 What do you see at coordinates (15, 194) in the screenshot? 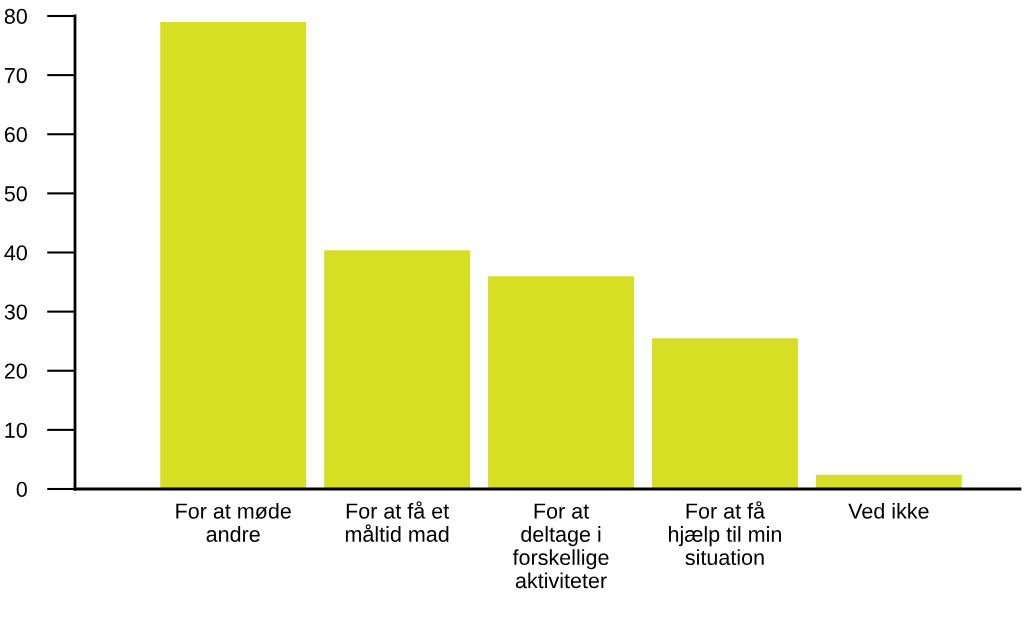
I see `y-tick-label: 50` at bounding box center [15, 194].